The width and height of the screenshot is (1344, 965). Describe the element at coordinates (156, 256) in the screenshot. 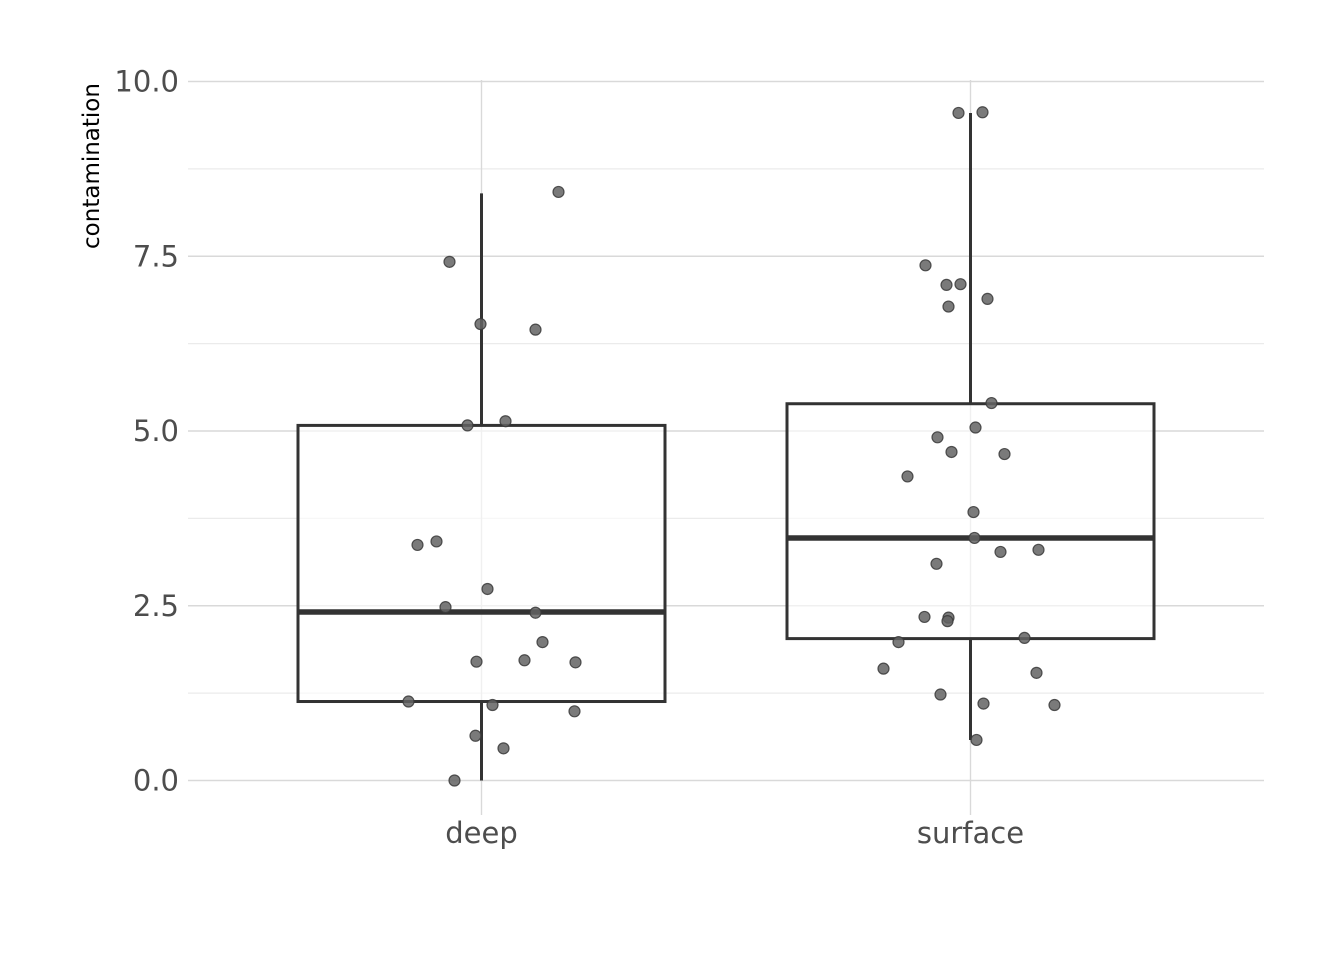

I see `y-tick-label: 7.5` at that location.